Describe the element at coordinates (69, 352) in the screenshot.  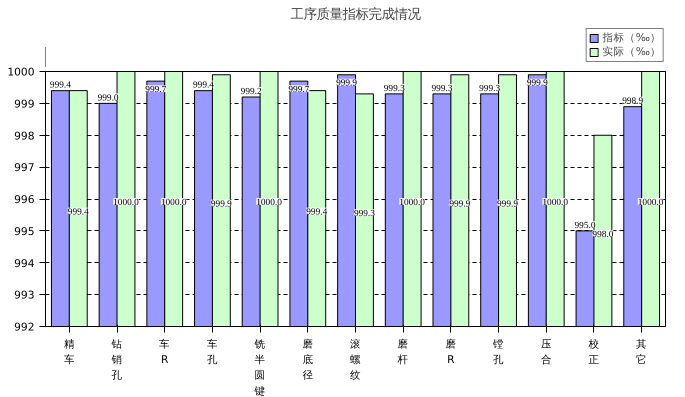
I see `x-tick-label: 精车` at that location.